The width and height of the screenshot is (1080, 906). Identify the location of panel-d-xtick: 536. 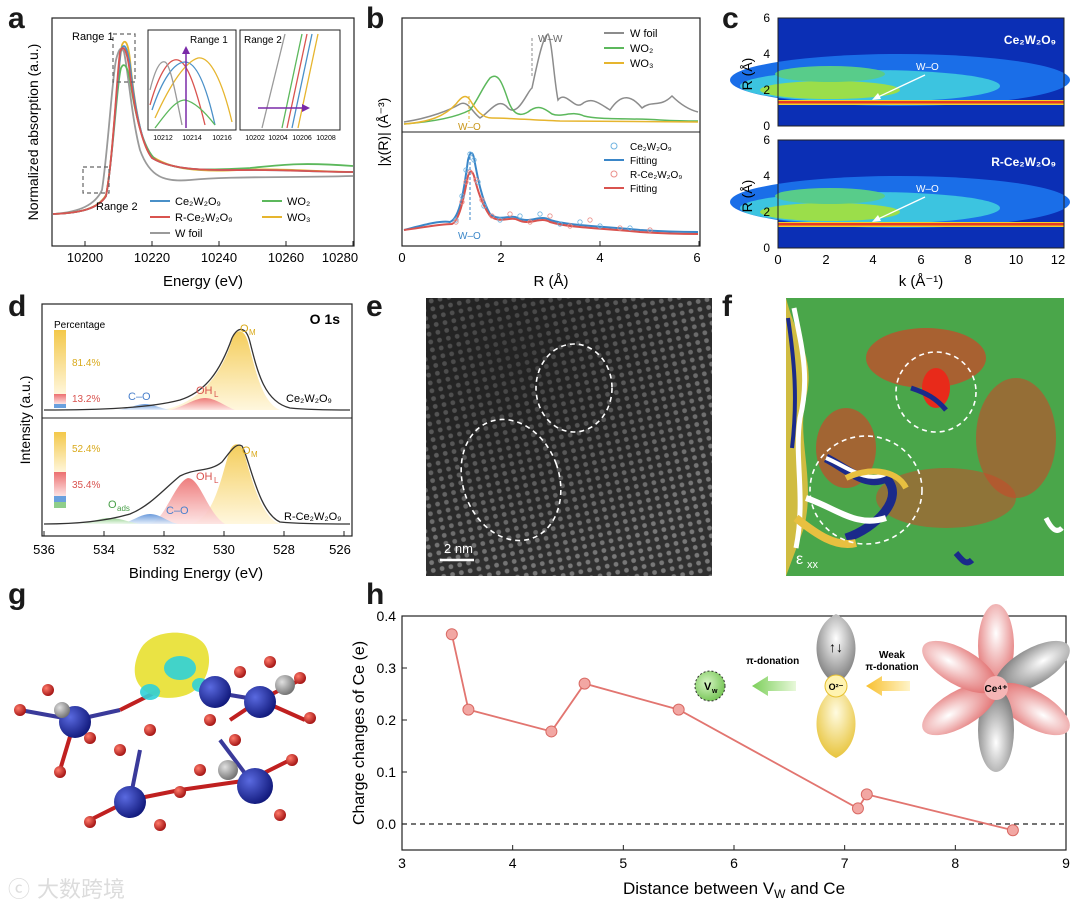
(44, 549).